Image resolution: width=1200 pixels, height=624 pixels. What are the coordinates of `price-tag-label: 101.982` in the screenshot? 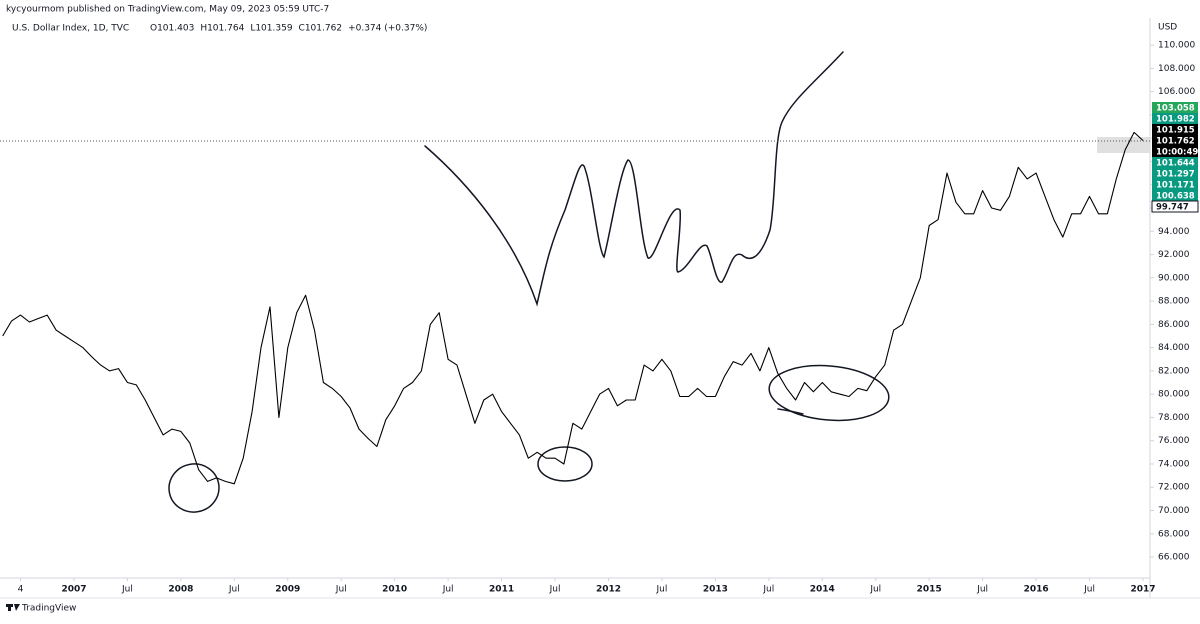 It's located at (1175, 119).